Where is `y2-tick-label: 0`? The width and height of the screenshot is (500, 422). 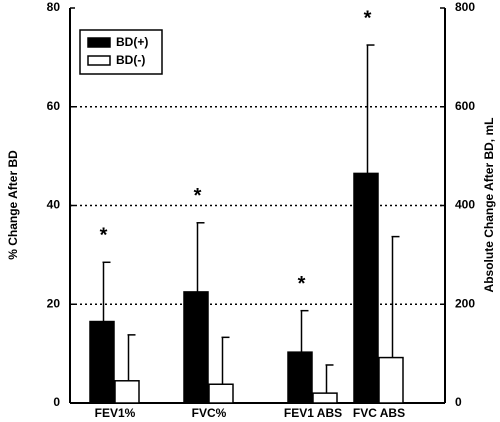 y2-tick-label: 0 is located at coordinates (458, 402).